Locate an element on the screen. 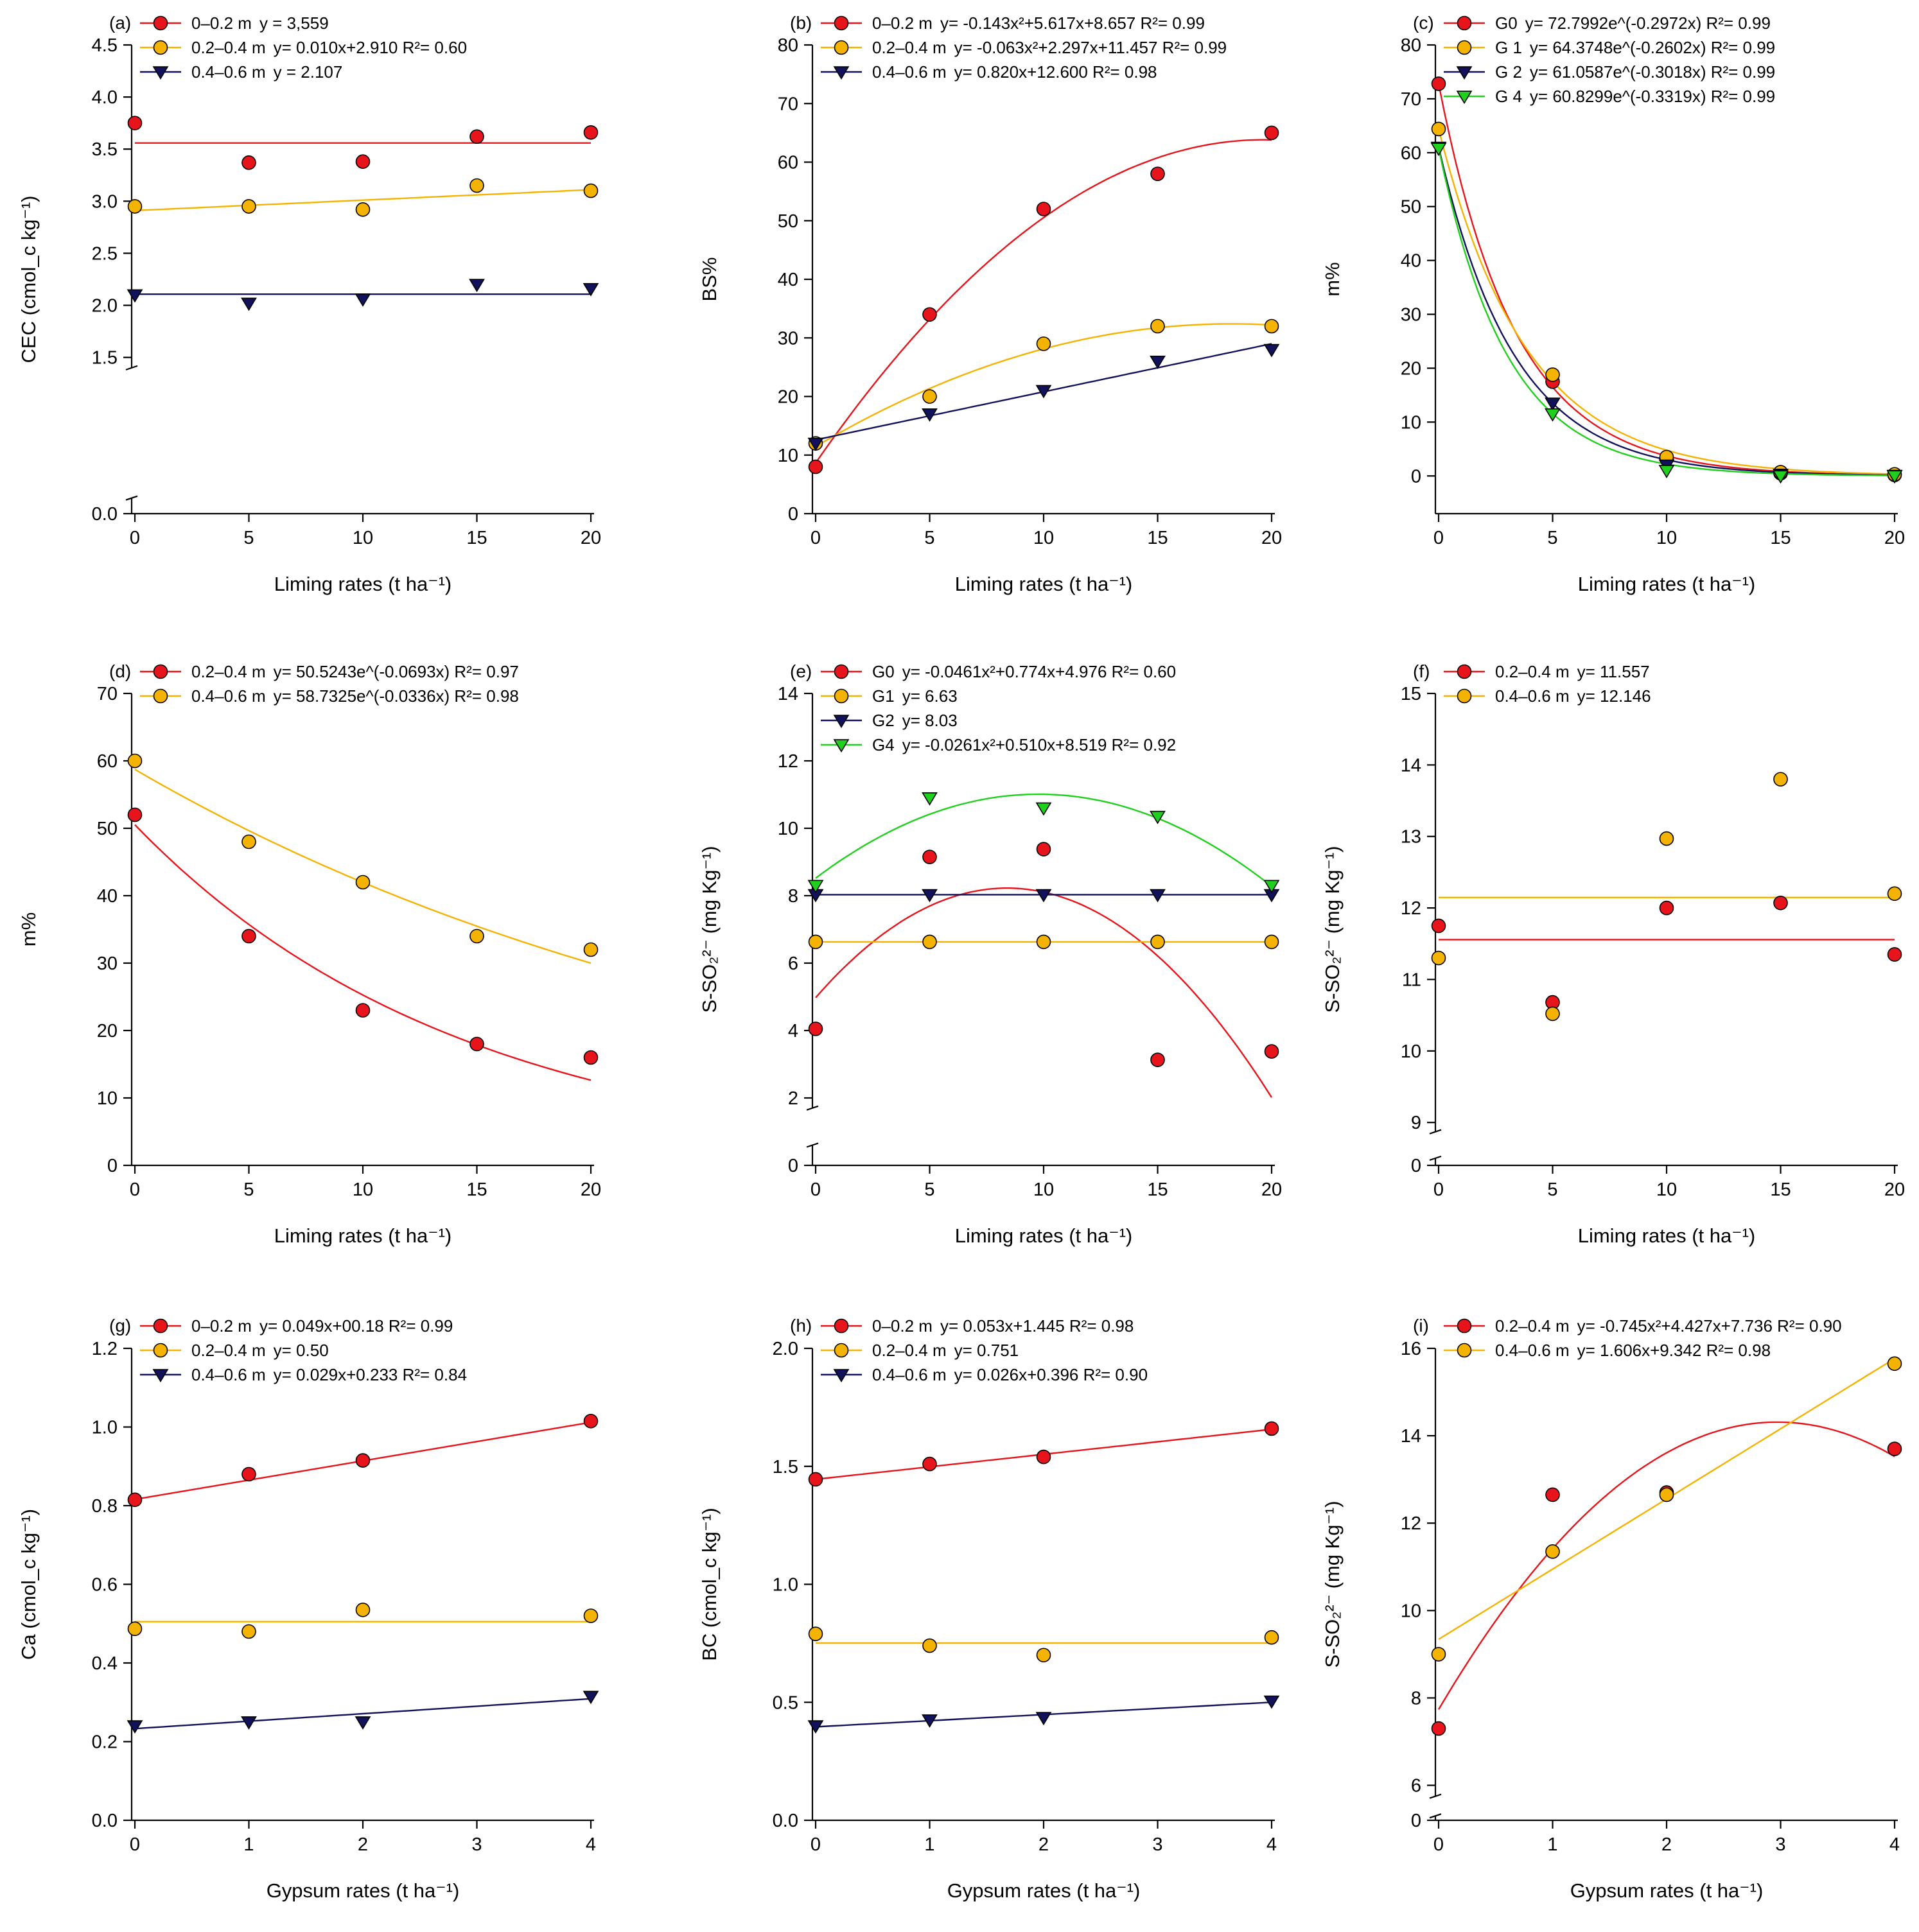 This screenshot has height=1932, width=1919. x-tick-label: 10 is located at coordinates (363, 1189).